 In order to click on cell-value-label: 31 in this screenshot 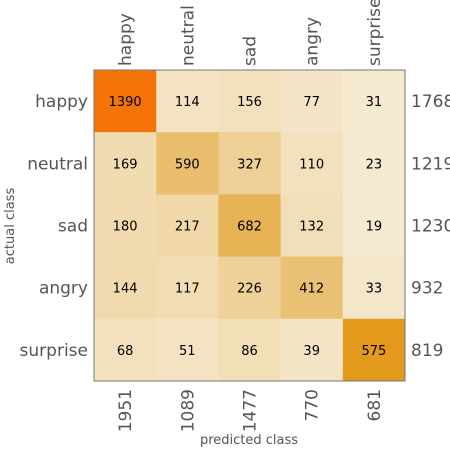, I will do `click(374, 102)`.